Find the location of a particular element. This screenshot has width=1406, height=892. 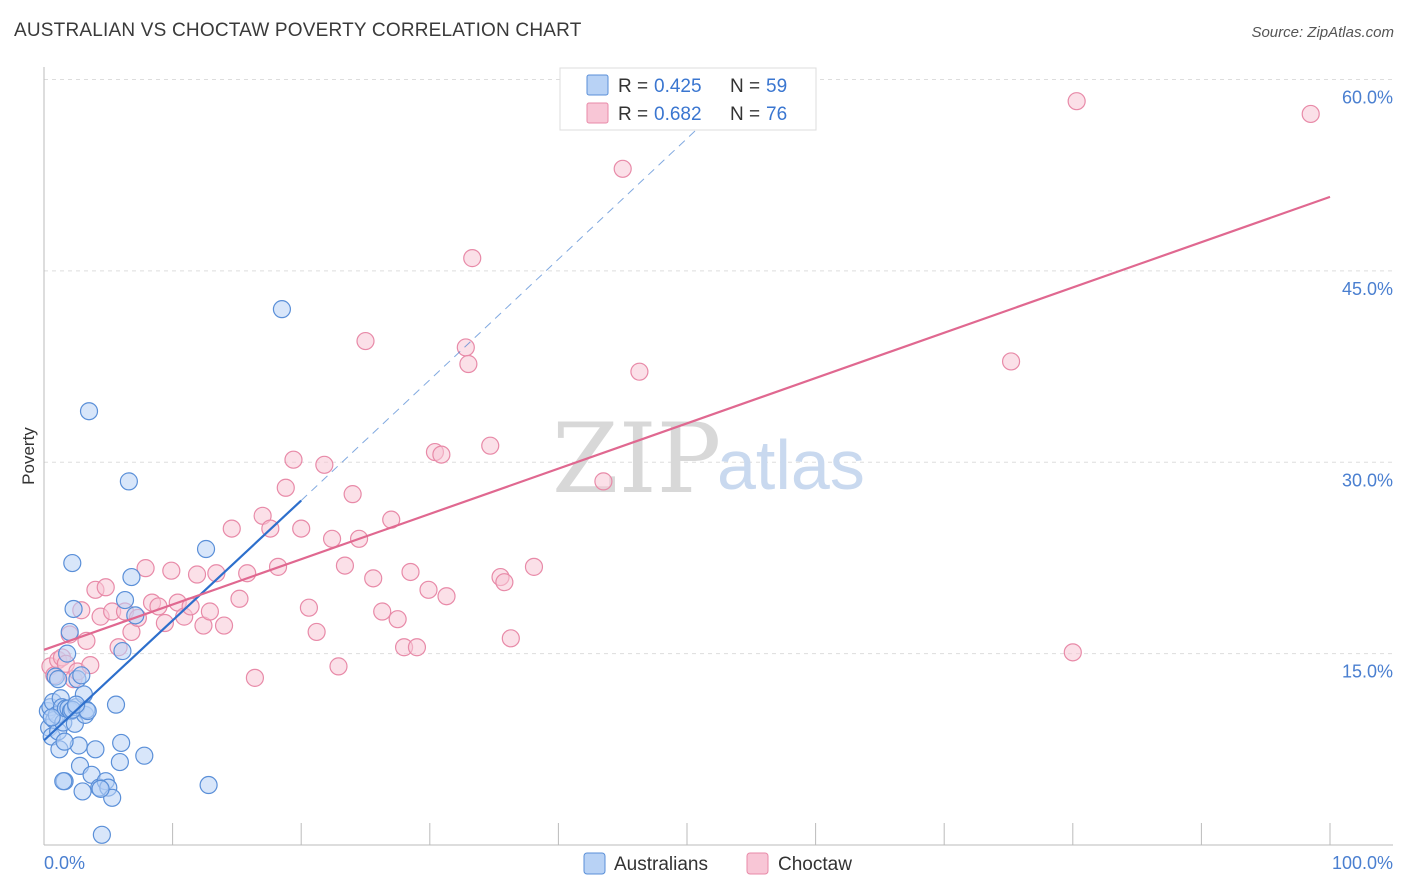

source-credit: Source: ZipAtlas.com is located at coordinates (1322, 32).